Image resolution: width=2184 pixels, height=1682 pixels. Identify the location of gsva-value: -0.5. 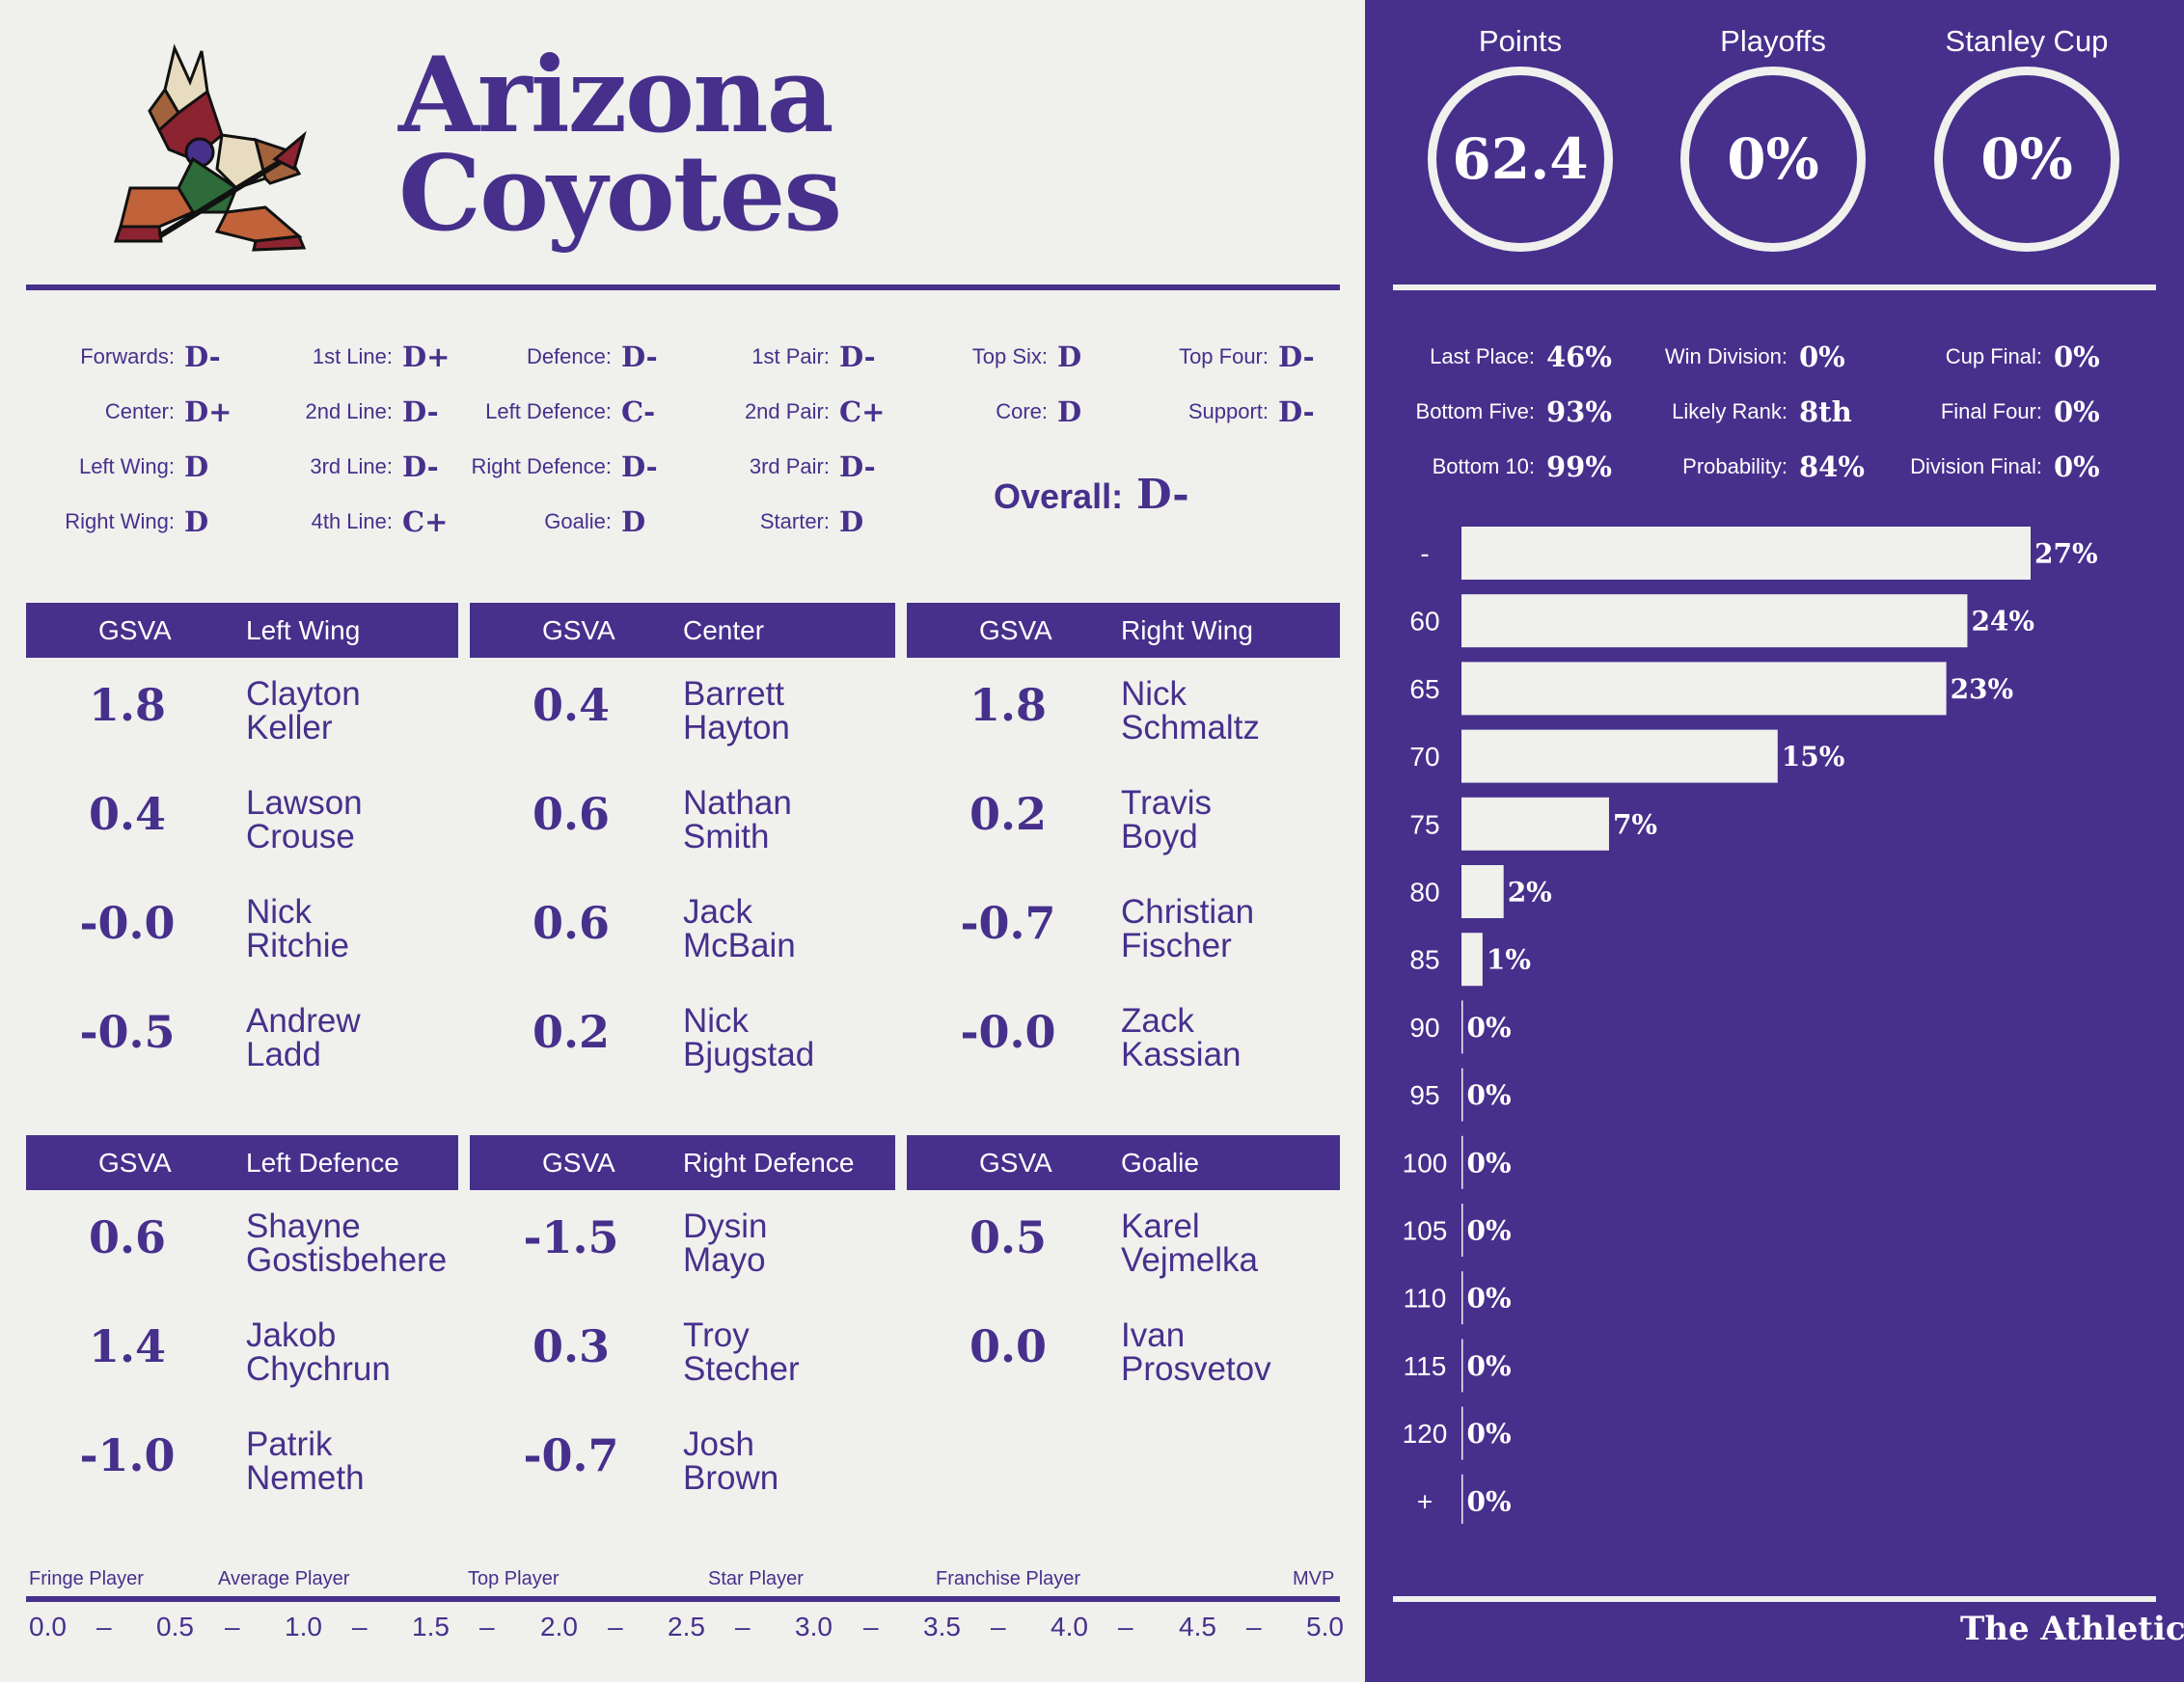
(128, 1032).